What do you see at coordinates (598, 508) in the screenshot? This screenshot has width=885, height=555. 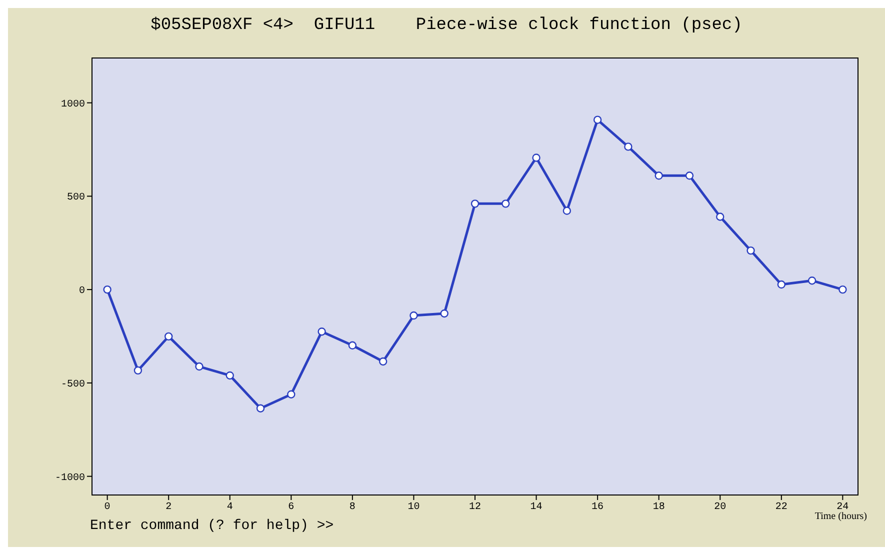 I see `x-tick-label: 16` at bounding box center [598, 508].